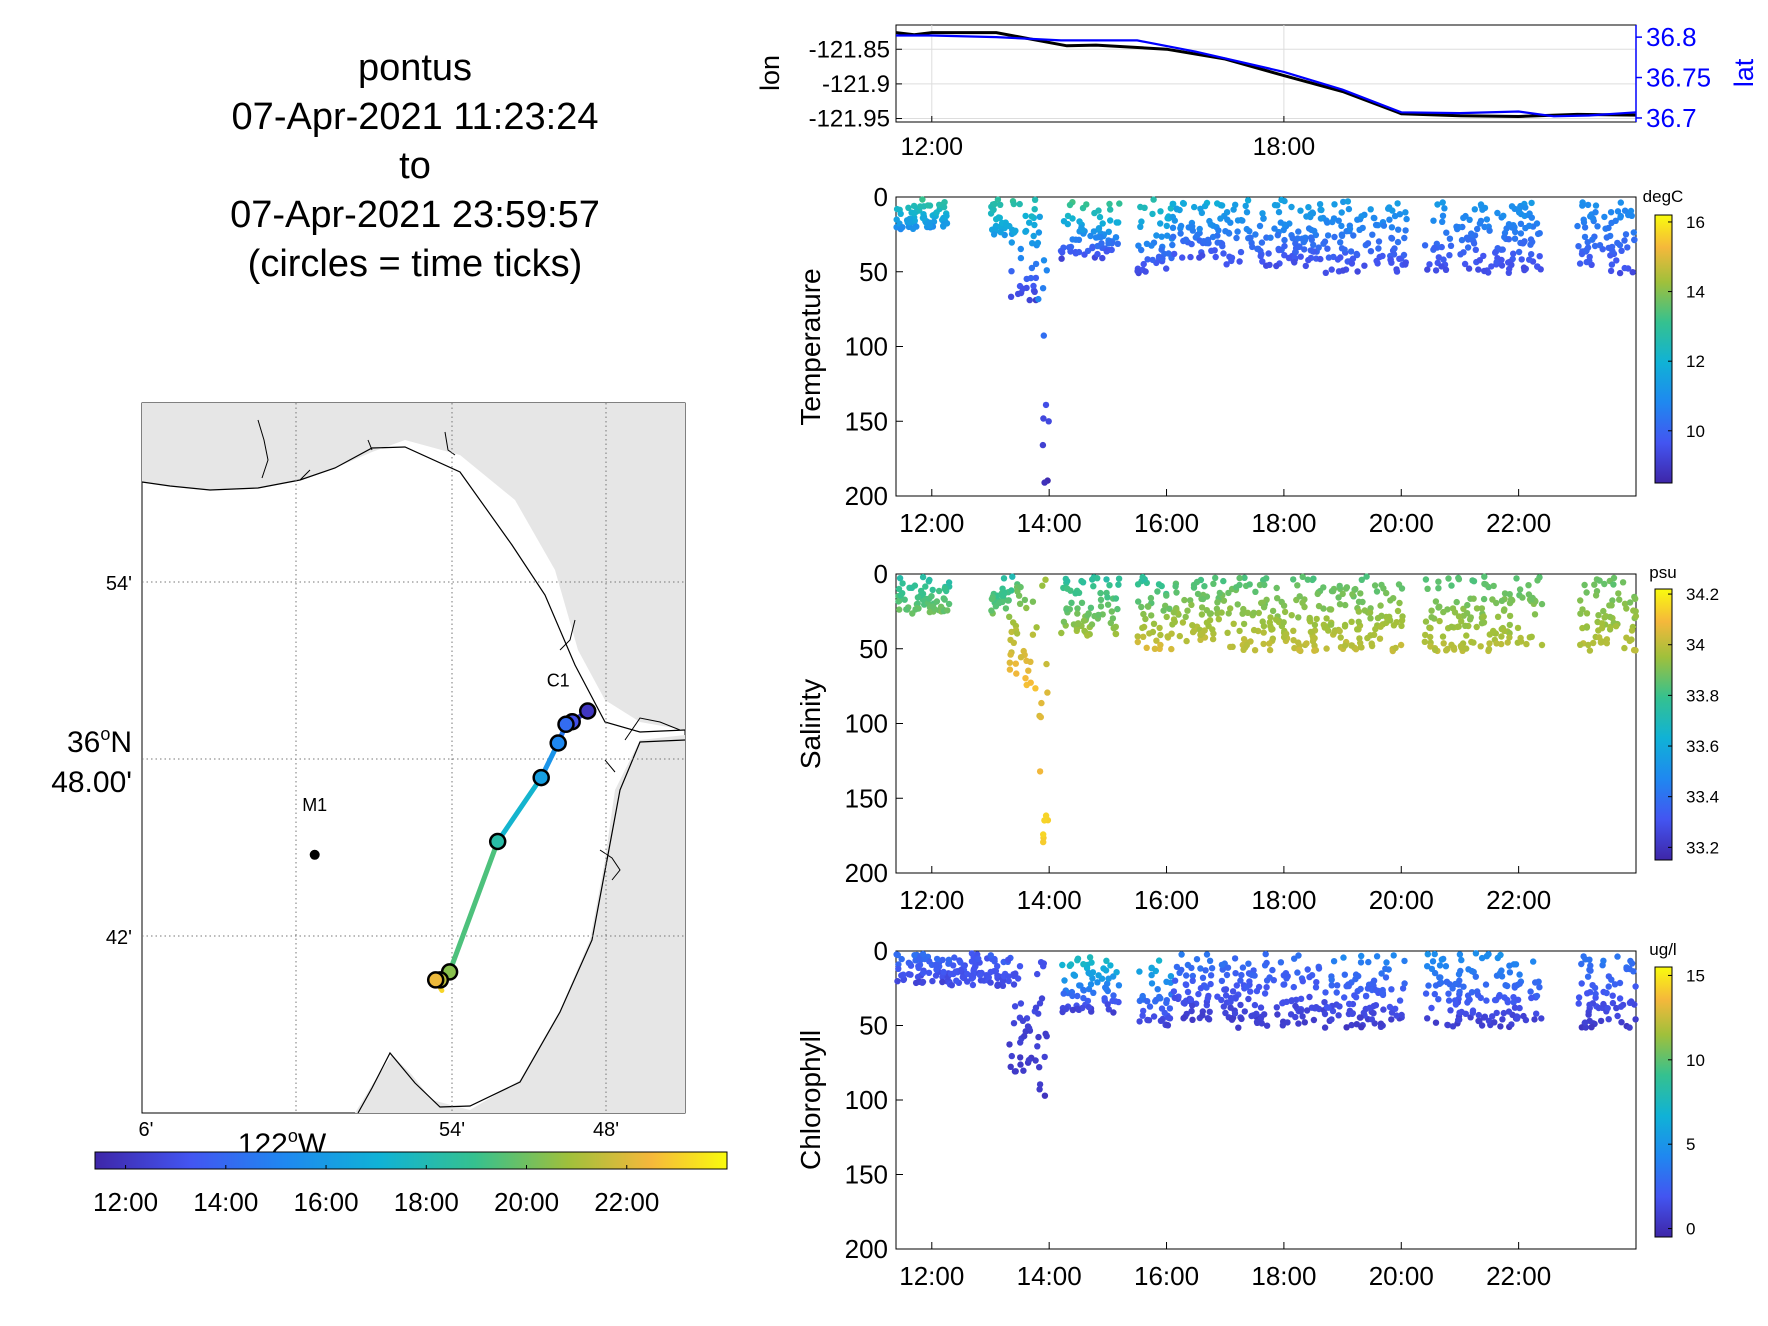 The width and height of the screenshot is (1768, 1326). What do you see at coordinates (415, 264) in the screenshot?
I see `title-note: (circles = time ticks)` at bounding box center [415, 264].